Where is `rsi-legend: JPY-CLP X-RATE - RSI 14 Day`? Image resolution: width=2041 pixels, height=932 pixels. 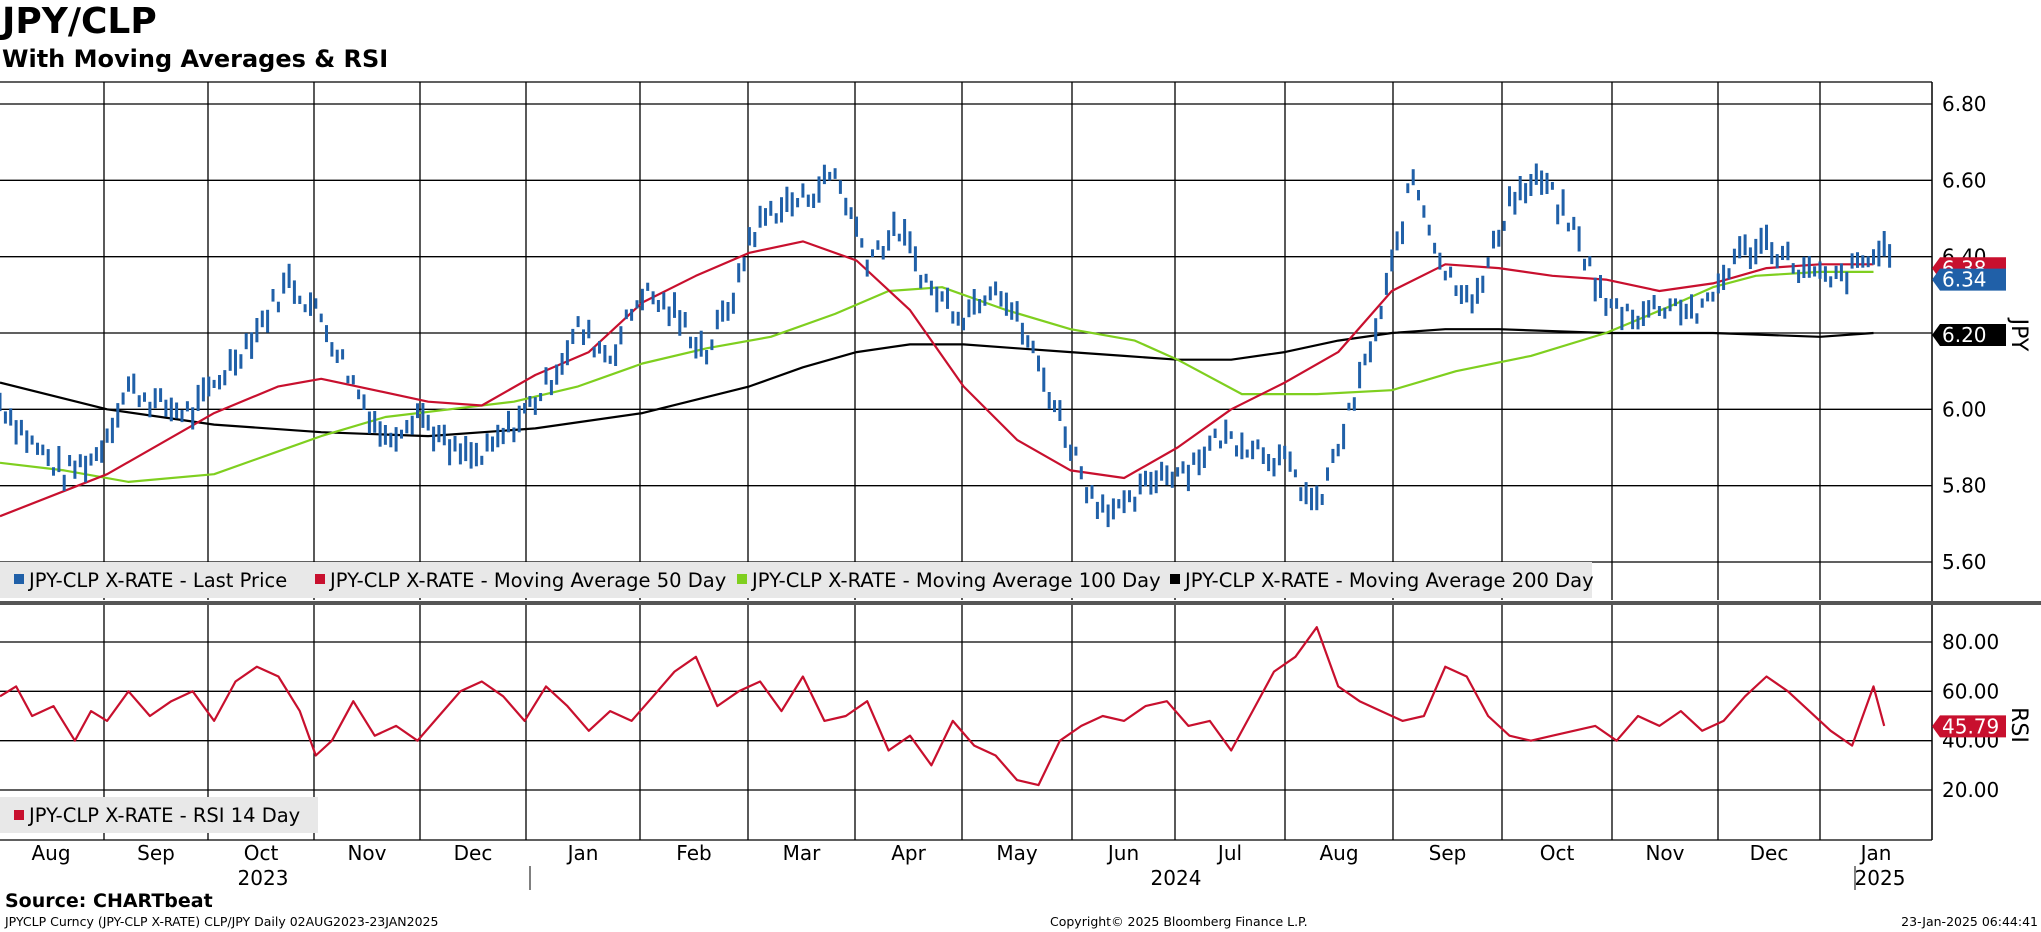
rsi-legend: JPY-CLP X-RATE - RSI 14 Day is located at coordinates (159, 815).